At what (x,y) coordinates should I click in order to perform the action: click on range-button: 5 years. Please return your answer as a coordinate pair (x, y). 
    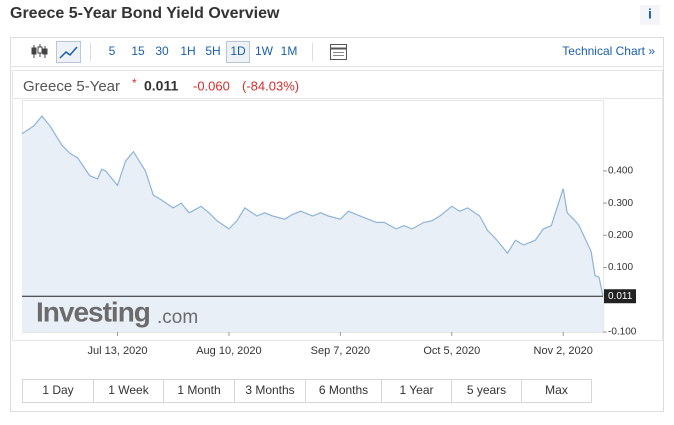
    Looking at the image, I should click on (486, 390).